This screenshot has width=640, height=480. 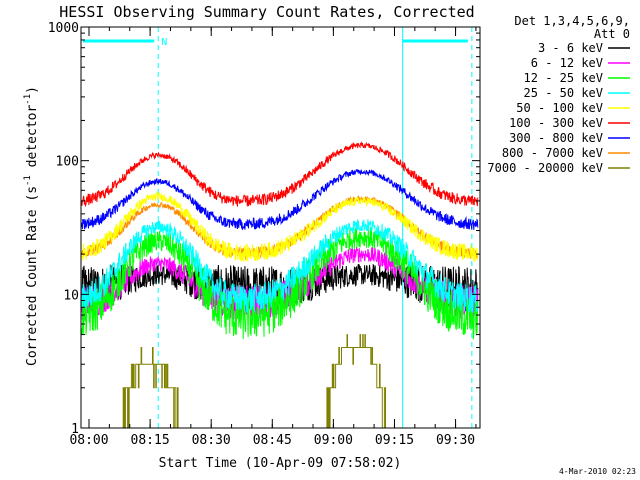 What do you see at coordinates (272, 440) in the screenshot?
I see `x-tick-label: 08:45` at bounding box center [272, 440].